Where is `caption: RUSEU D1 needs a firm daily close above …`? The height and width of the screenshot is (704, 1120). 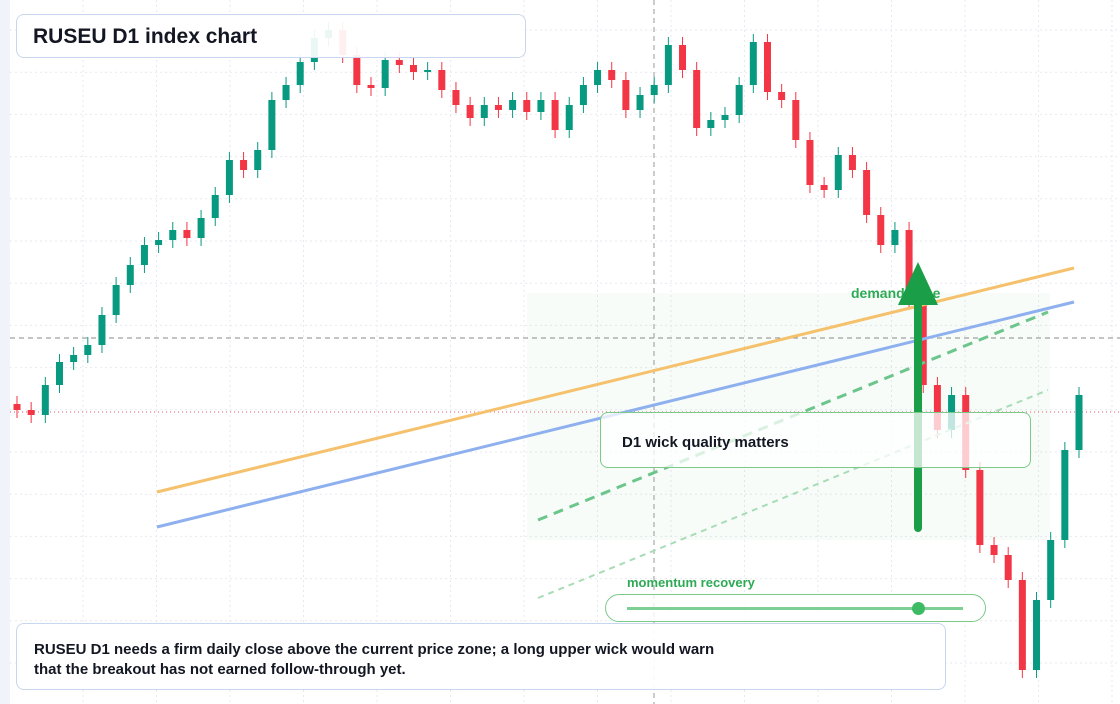 caption: RUSEU D1 needs a firm daily close above … is located at coordinates (481, 656).